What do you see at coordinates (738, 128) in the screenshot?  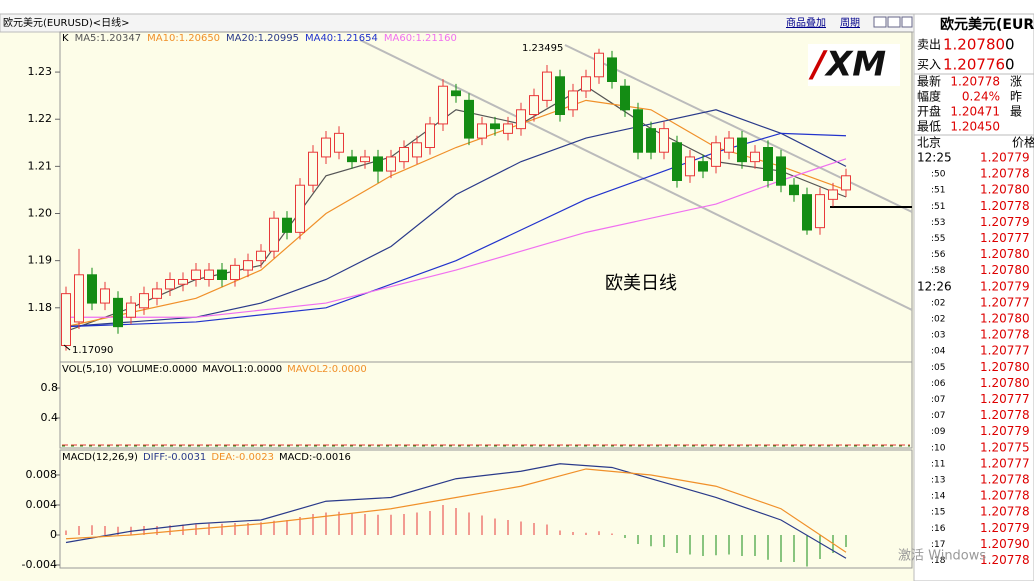 I see `trend-line` at bounding box center [738, 128].